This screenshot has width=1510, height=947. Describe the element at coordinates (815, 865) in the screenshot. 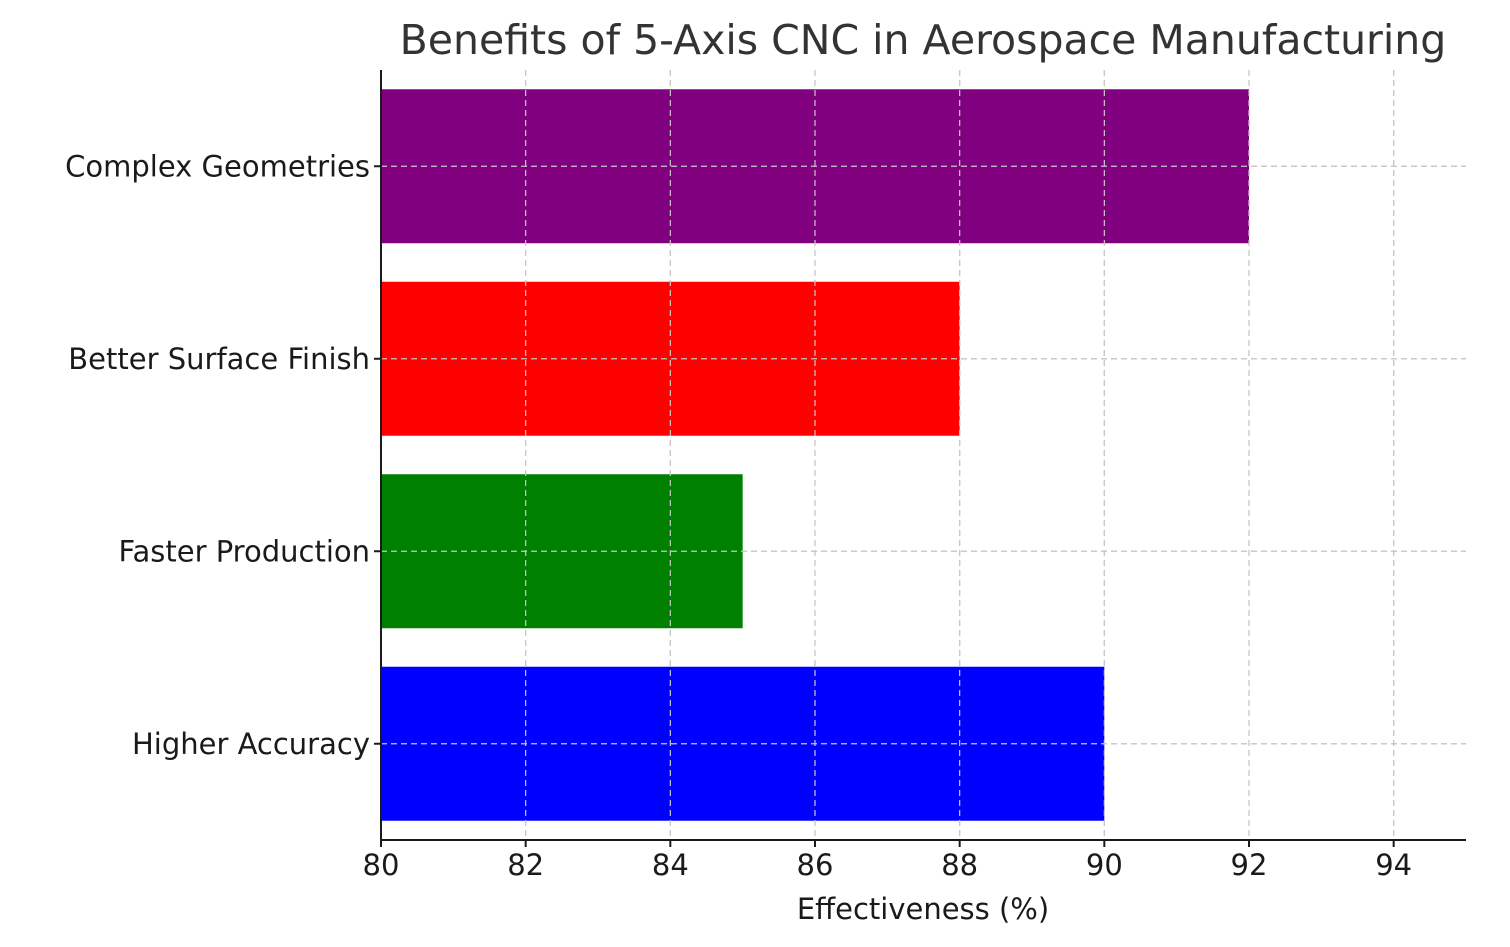

I see `x-tick-label: 86` at that location.